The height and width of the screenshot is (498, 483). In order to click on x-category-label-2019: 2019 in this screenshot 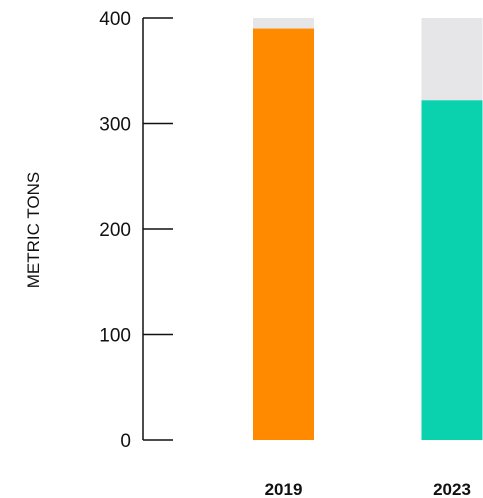, I will do `click(284, 489)`.